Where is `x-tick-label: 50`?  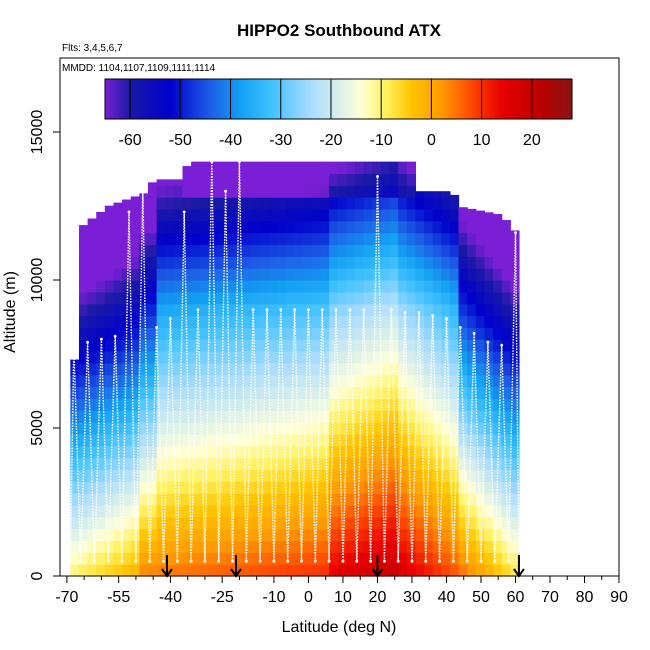 x-tick-label: 50 is located at coordinates (481, 597).